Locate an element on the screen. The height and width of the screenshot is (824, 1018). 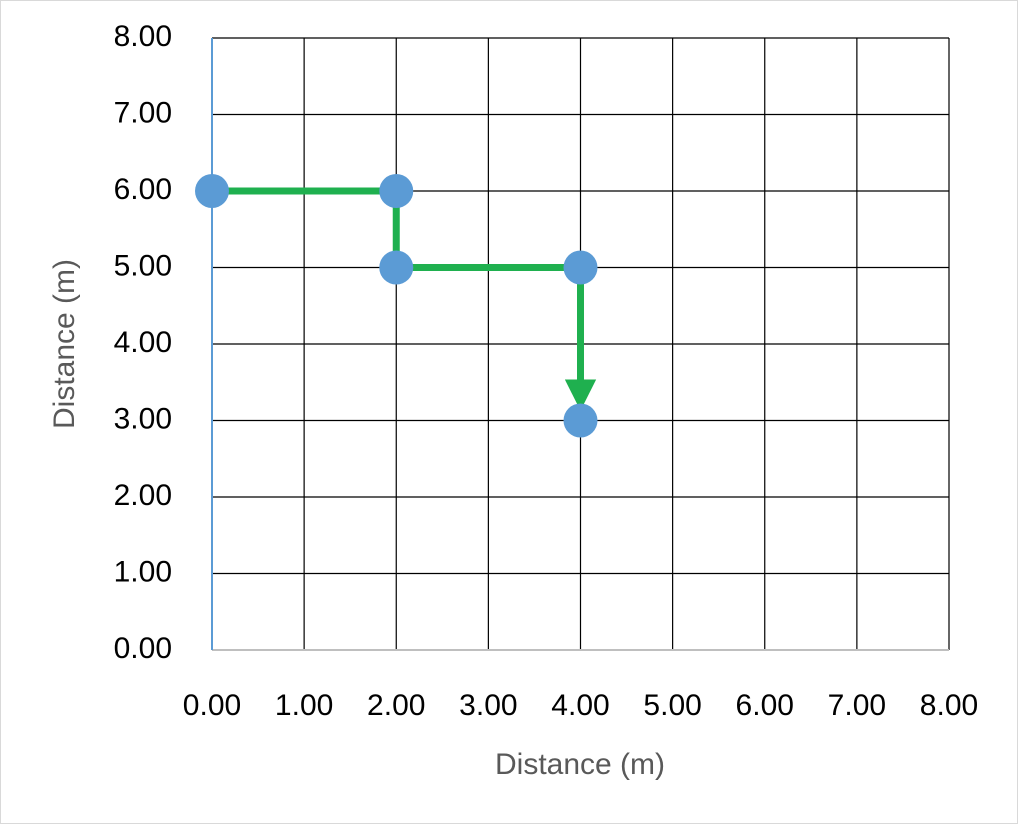
x-tick-label: 4.00 is located at coordinates (580, 705).